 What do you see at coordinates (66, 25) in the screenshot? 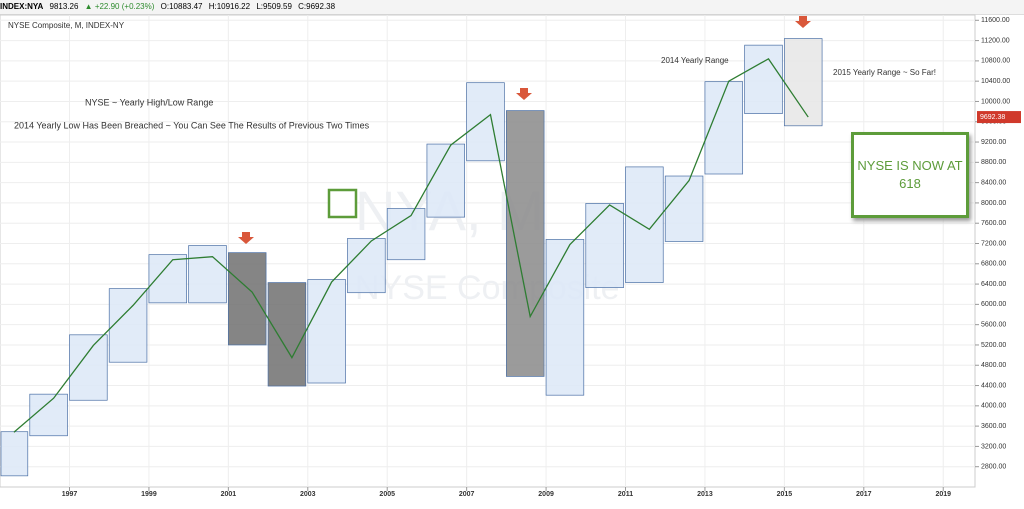
I see `chart-title: NYSE Composite, M, INDEX-NY` at bounding box center [66, 25].